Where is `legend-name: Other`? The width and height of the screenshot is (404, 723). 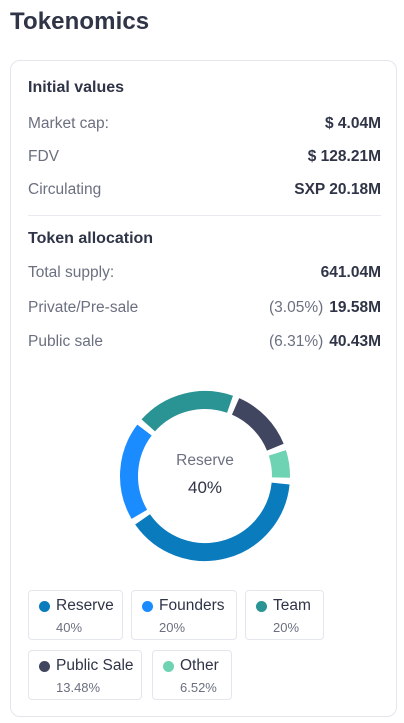
legend-name: Other is located at coordinates (199, 665).